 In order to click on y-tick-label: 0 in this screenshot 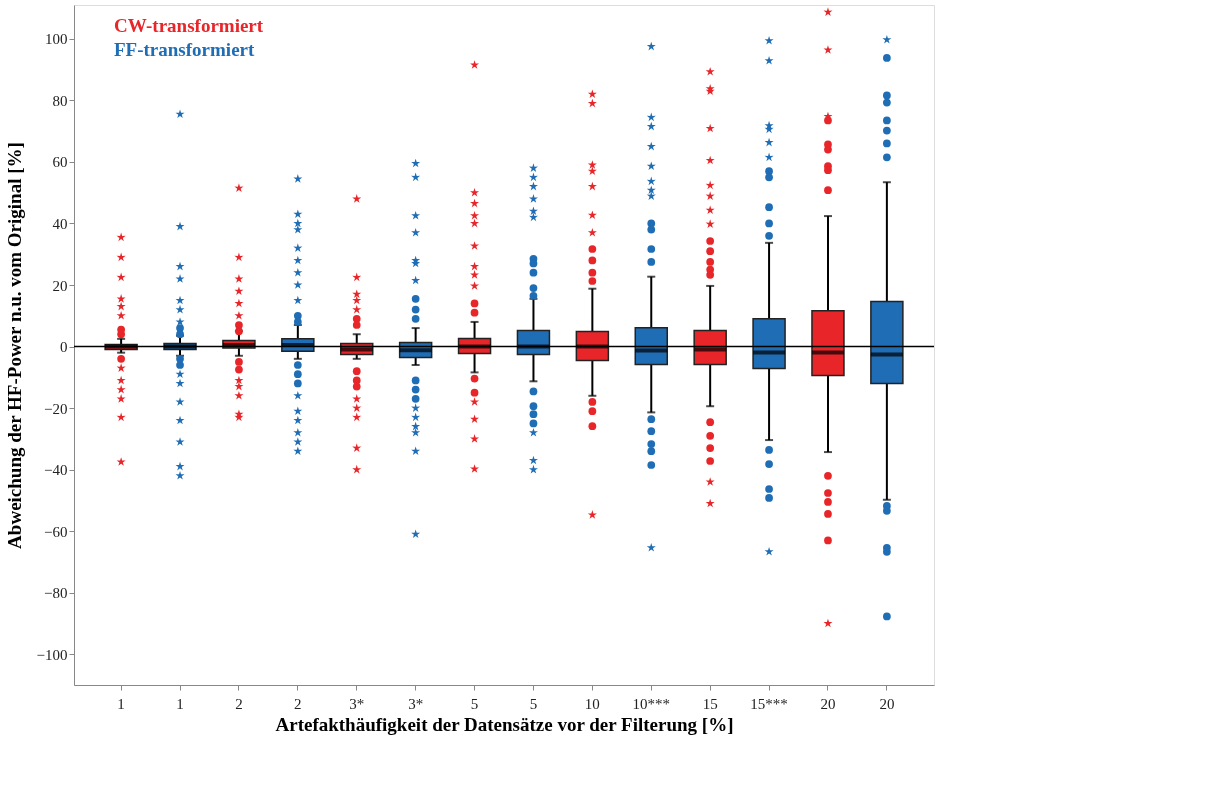, I will do `click(64, 347)`.